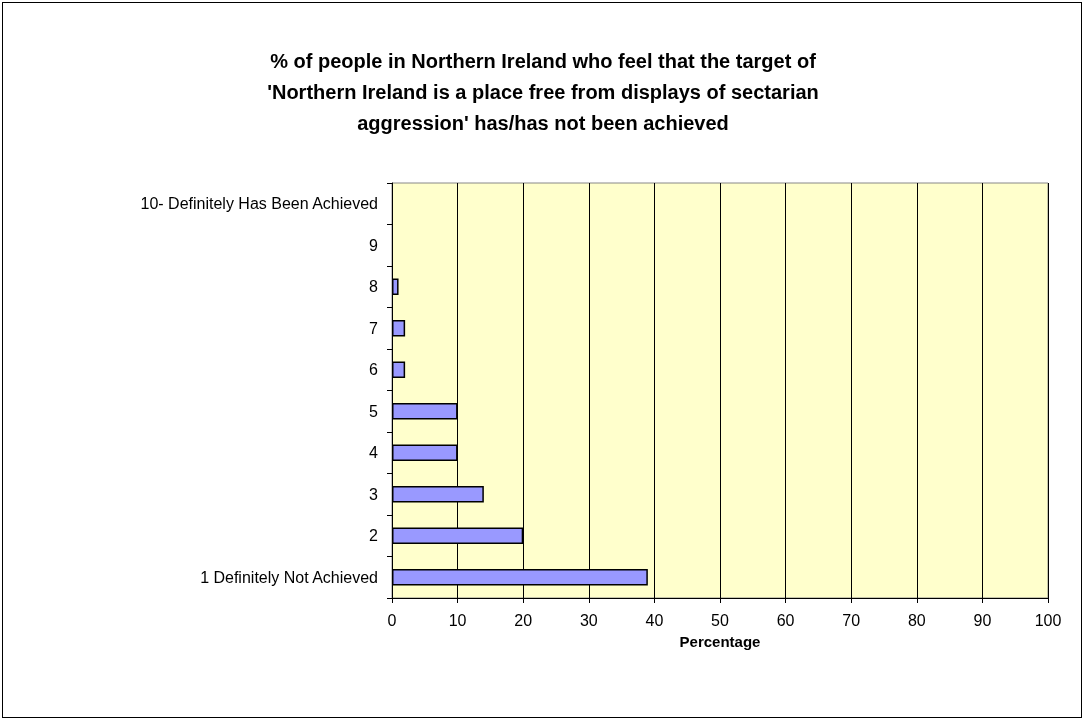 This screenshot has height=722, width=1086. I want to click on y-tick-label: 6, so click(374, 370).